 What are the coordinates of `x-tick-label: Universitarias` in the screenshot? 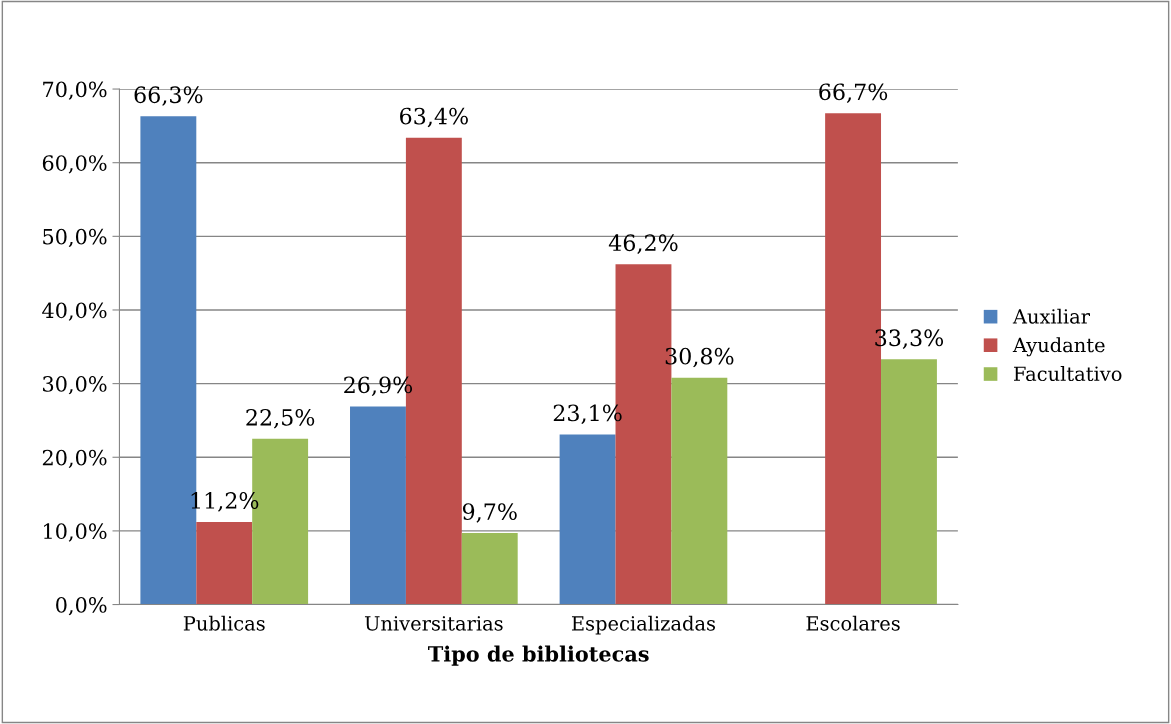 It's located at (433, 623).